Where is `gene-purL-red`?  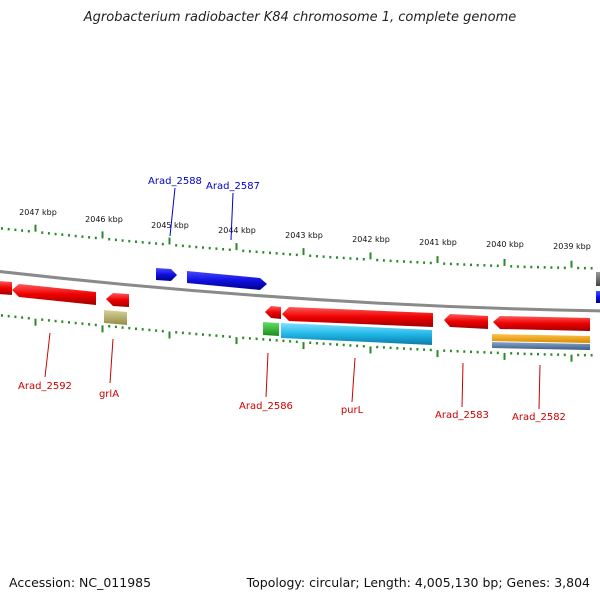
gene-purL-red is located at coordinates (357, 317).